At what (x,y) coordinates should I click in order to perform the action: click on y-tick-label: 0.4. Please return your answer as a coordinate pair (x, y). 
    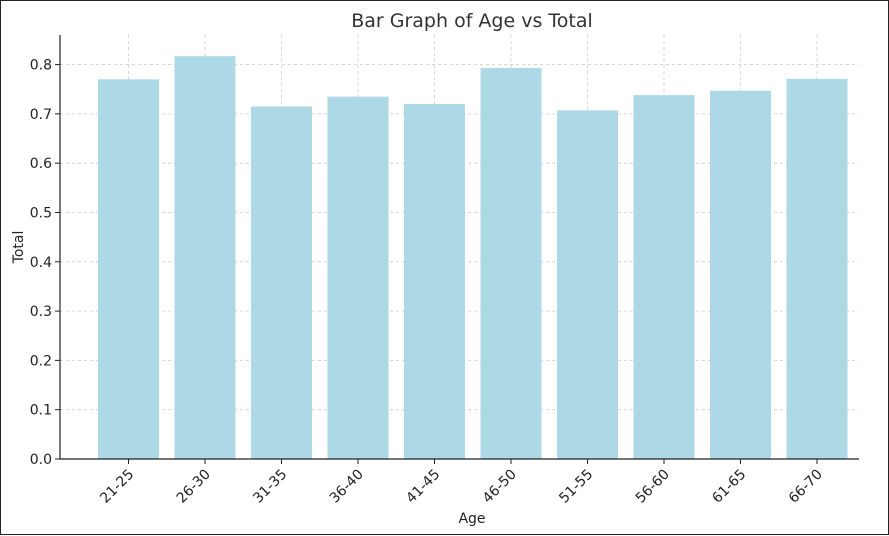
    Looking at the image, I should click on (41, 263).